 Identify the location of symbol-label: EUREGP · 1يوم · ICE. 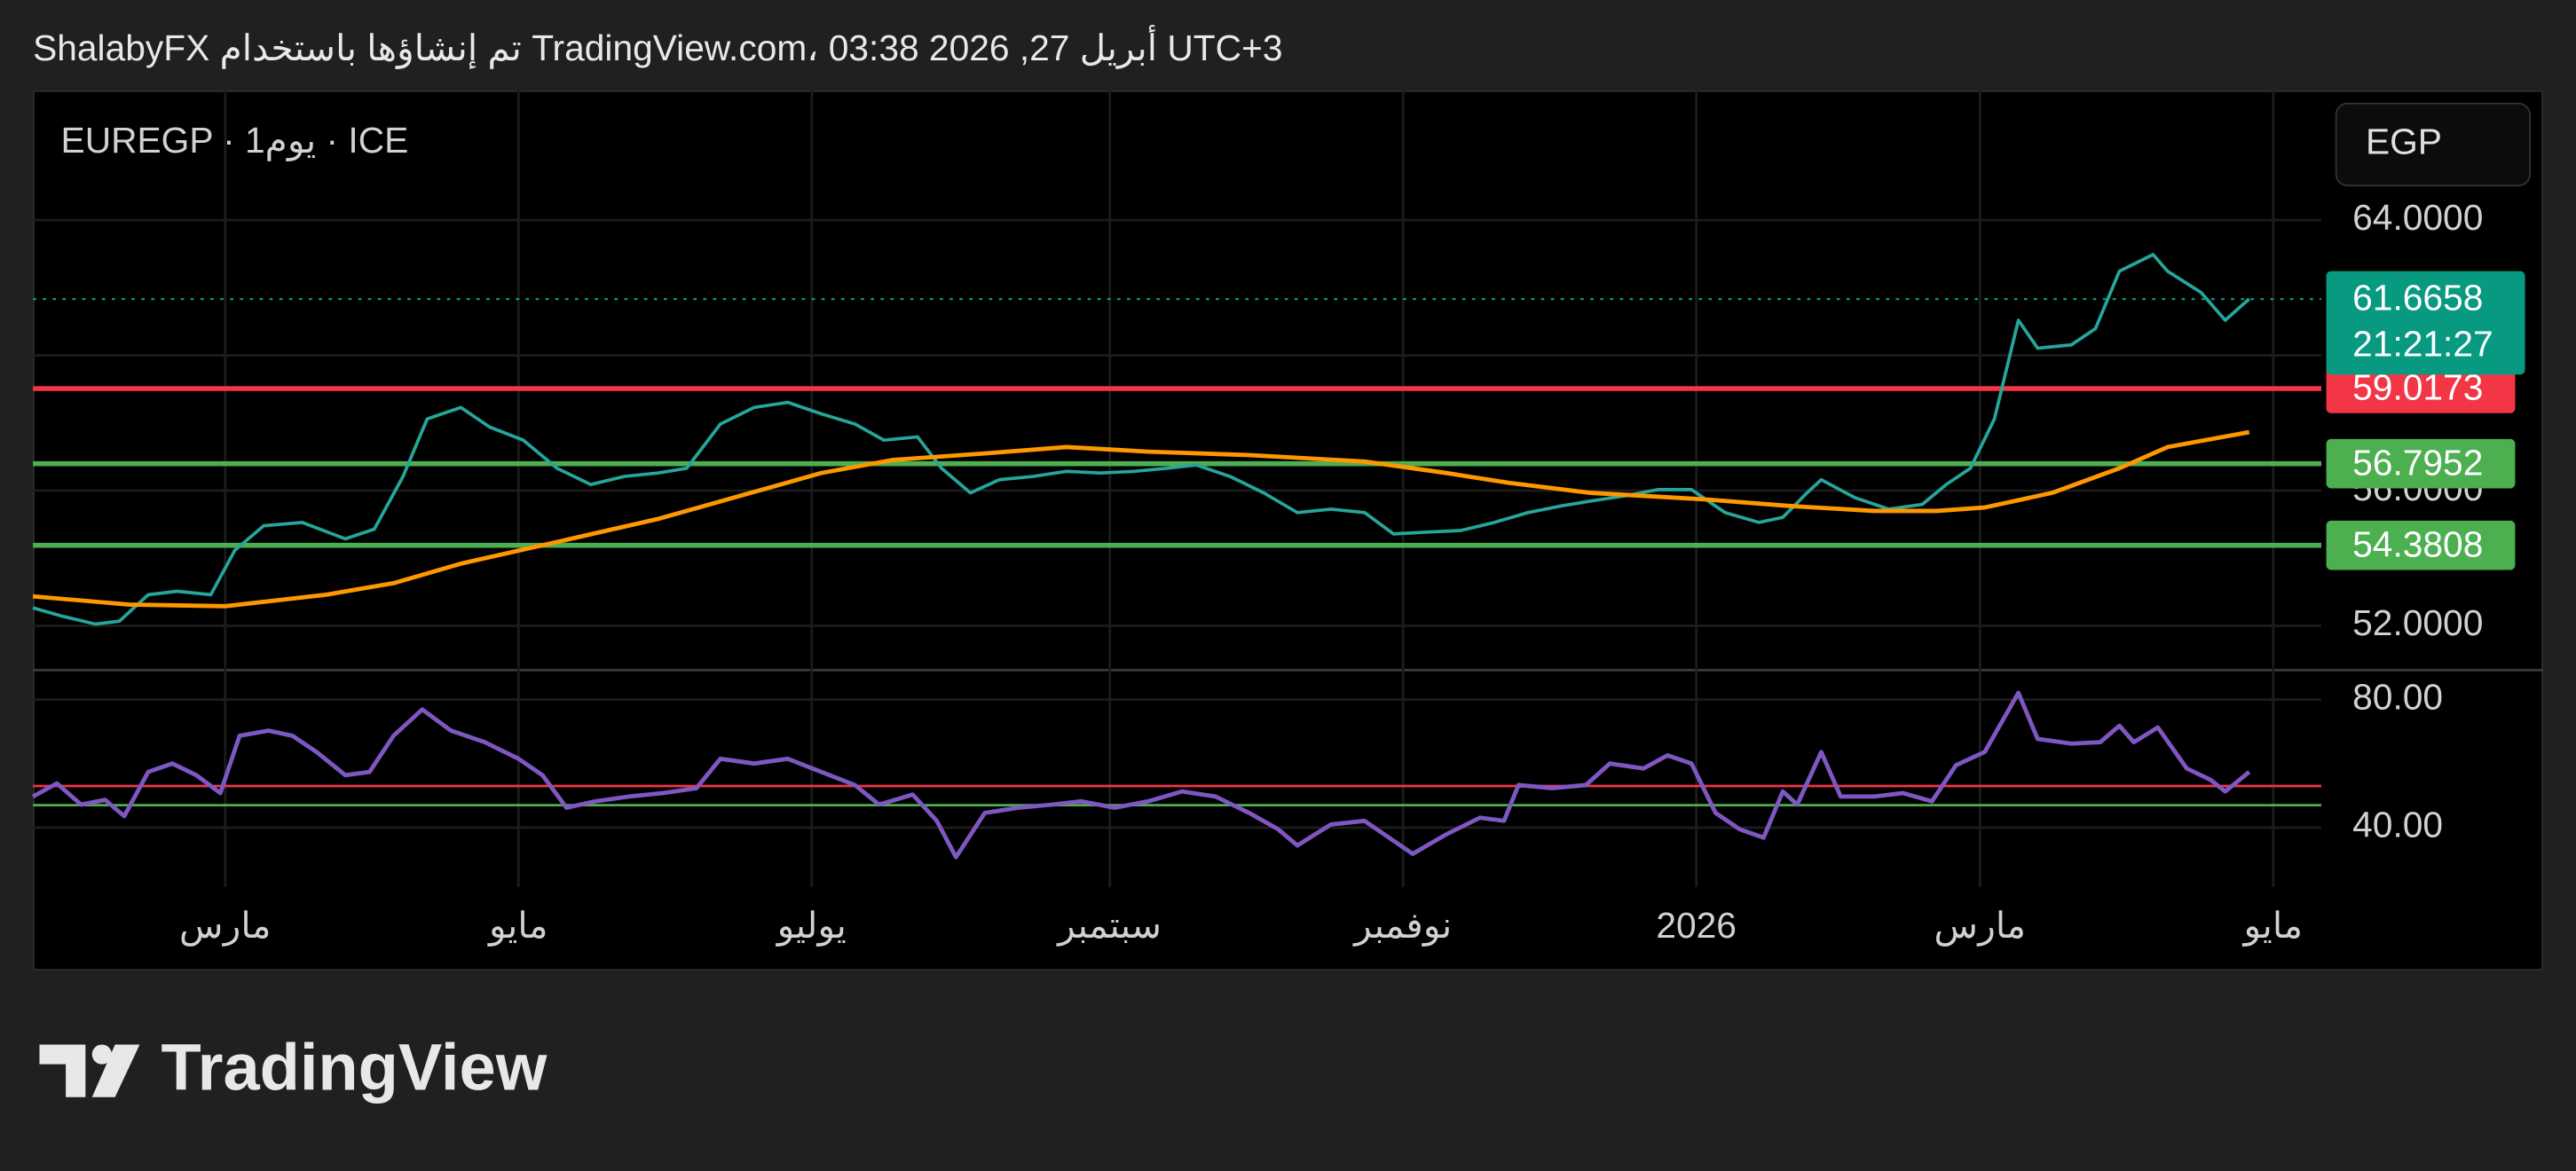
(235, 141).